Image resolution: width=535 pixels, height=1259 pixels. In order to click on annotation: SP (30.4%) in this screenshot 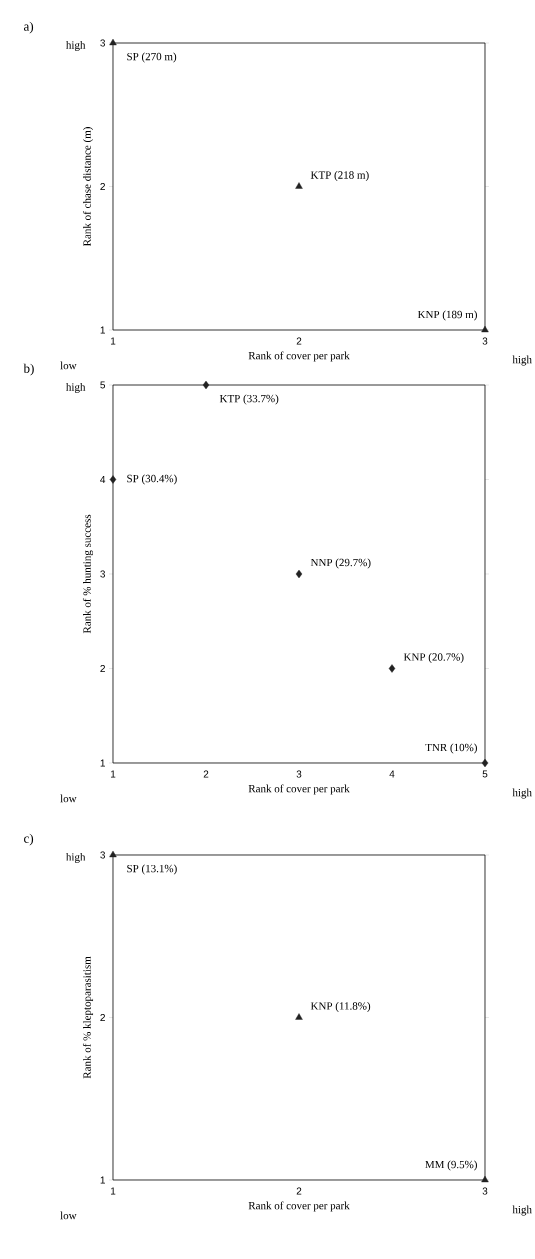, I will do `click(152, 479)`.